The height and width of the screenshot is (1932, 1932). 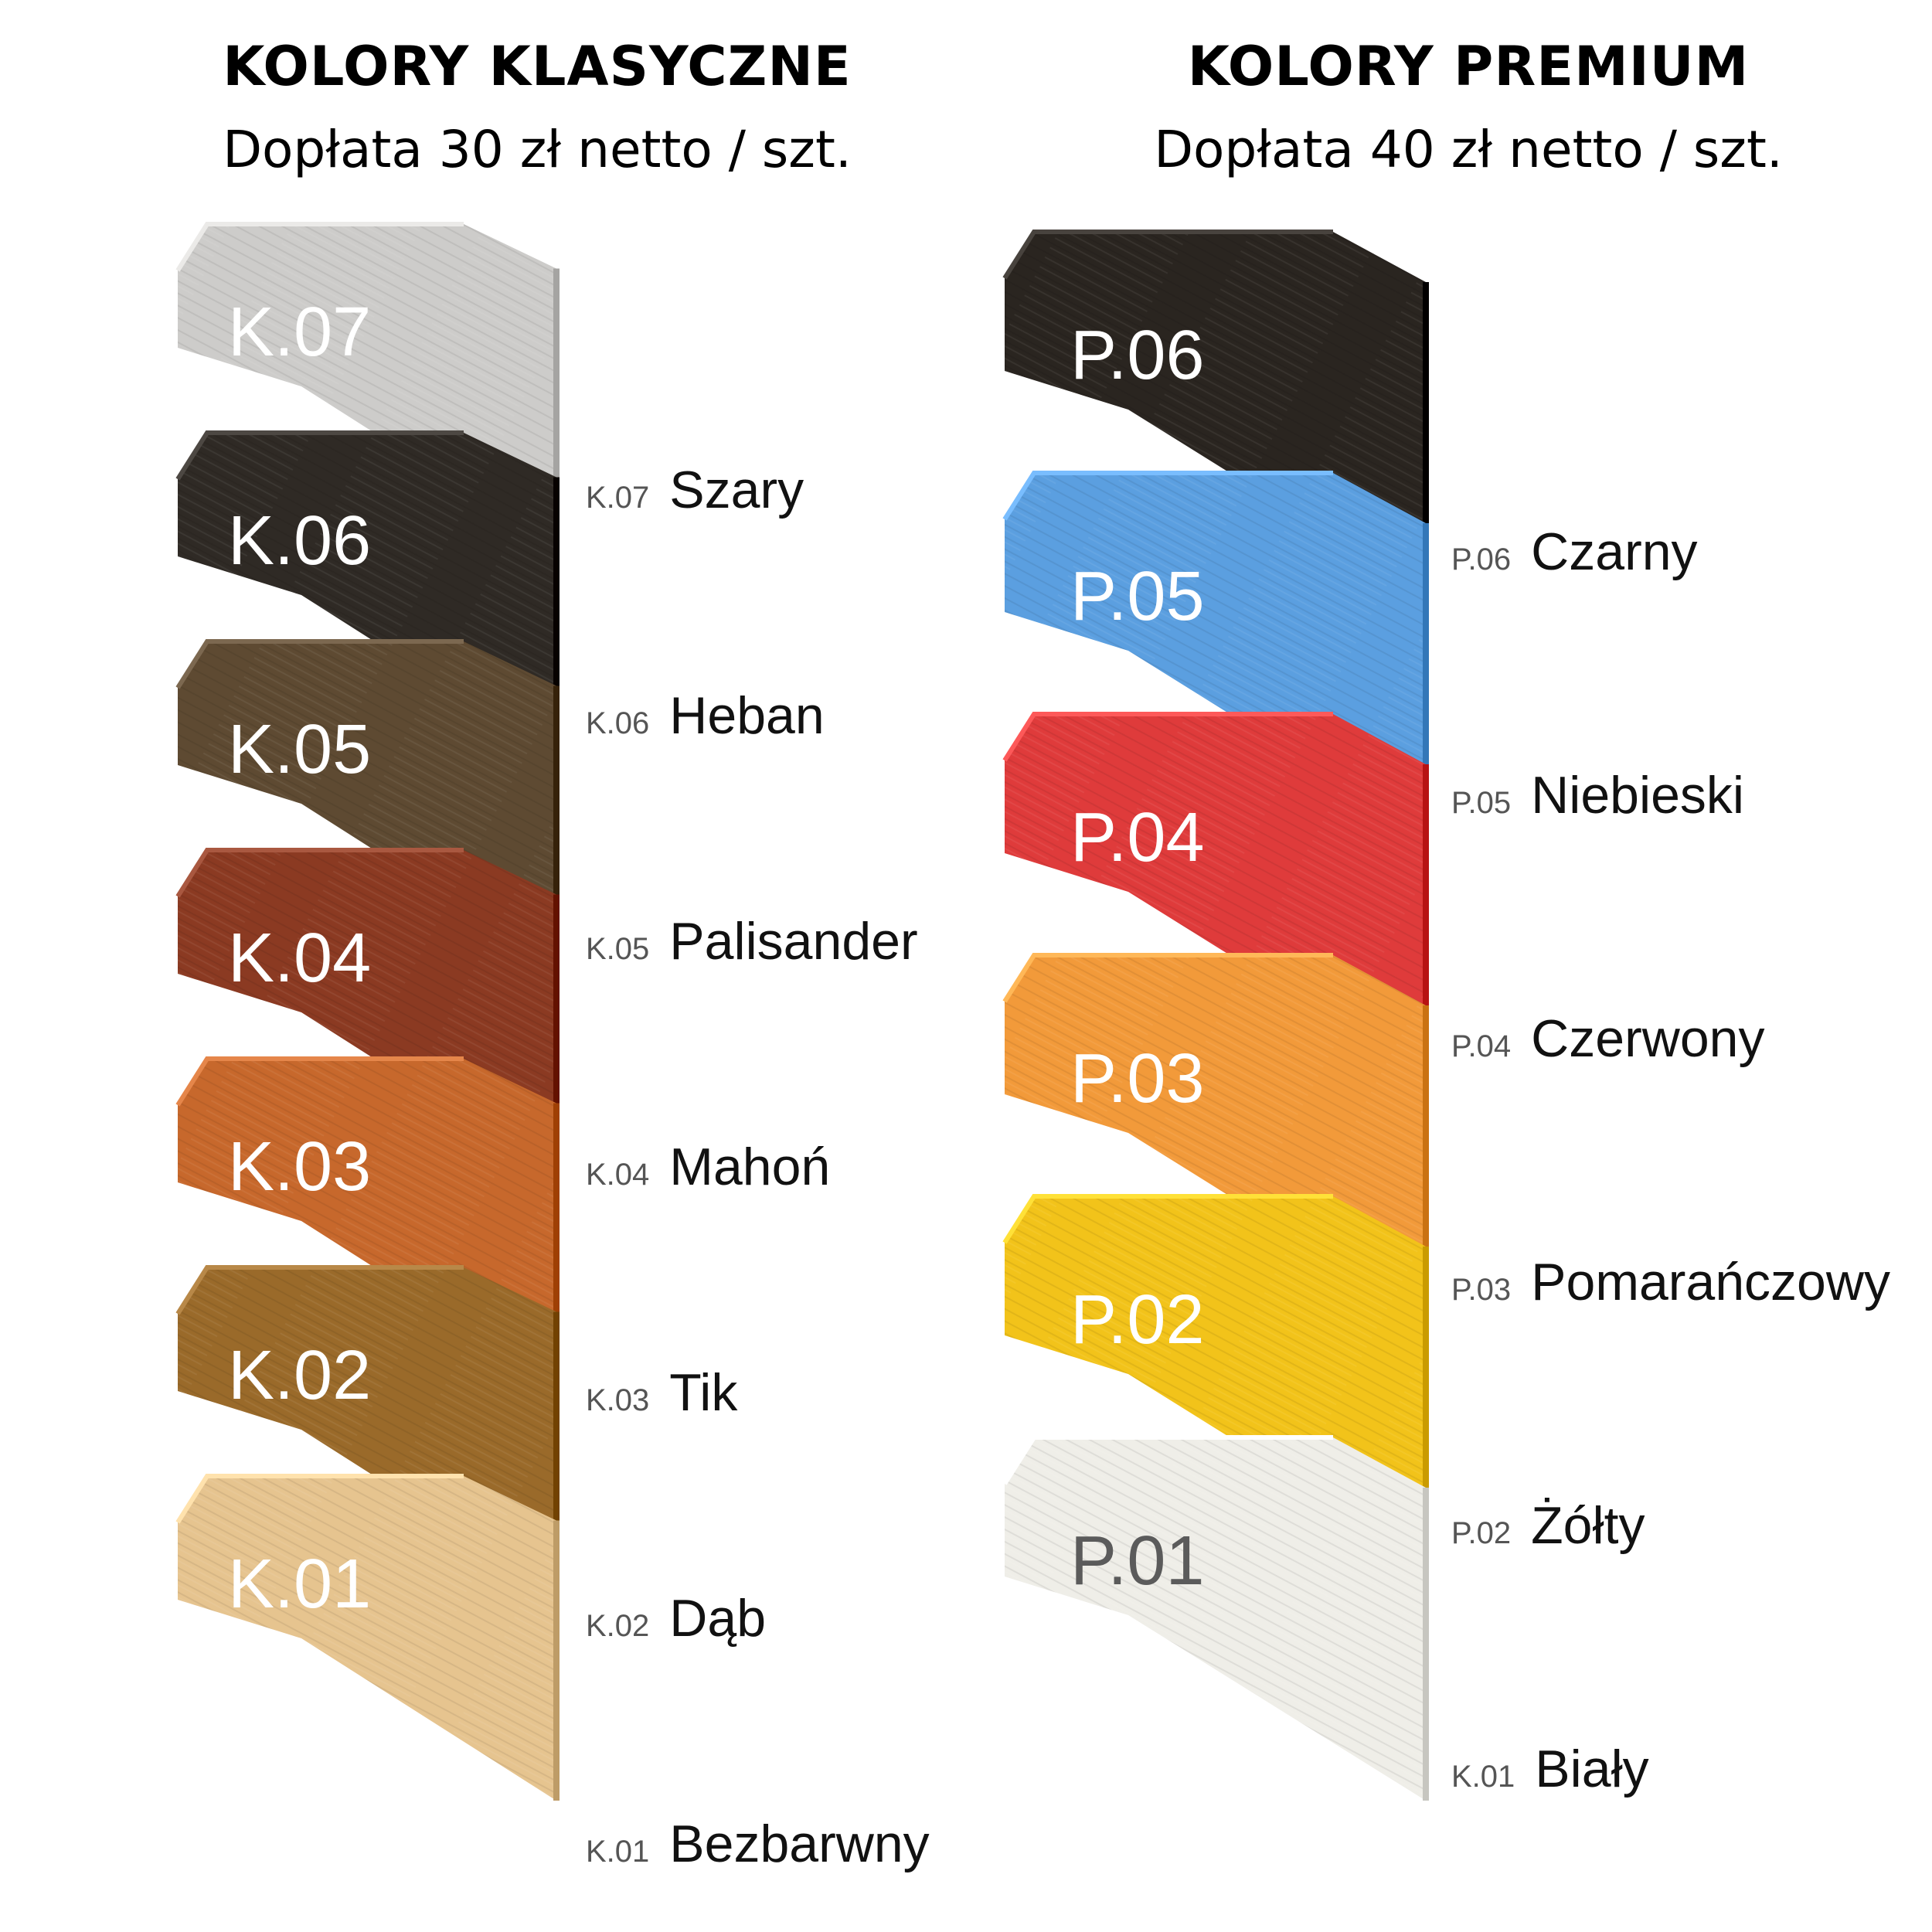 I want to click on plank-code: P.06, so click(x=1137, y=355).